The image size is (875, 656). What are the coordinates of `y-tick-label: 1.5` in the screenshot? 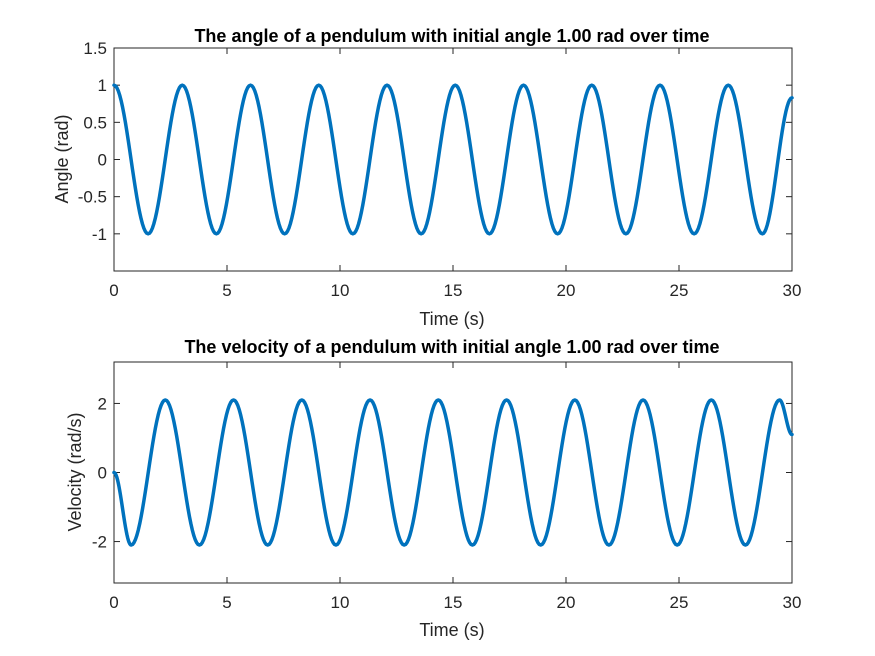 It's located at (95, 48).